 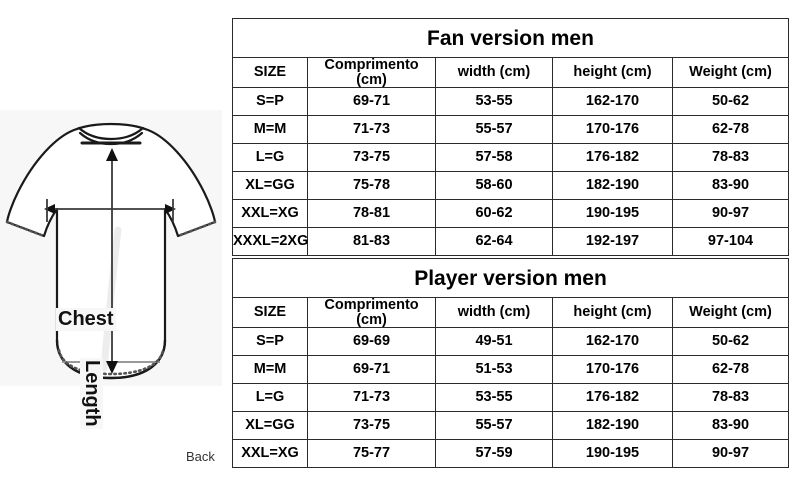 What do you see at coordinates (371, 341) in the screenshot?
I see `cell-comprimento: 69-69` at bounding box center [371, 341].